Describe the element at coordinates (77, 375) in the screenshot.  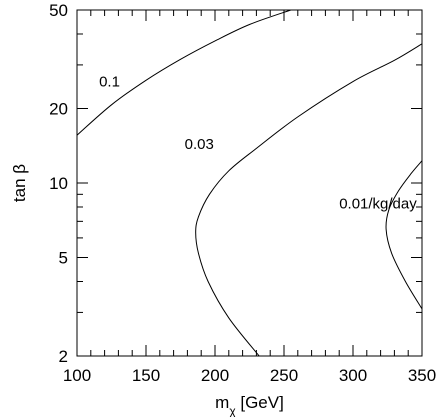
I see `x-tick-label: 100` at that location.